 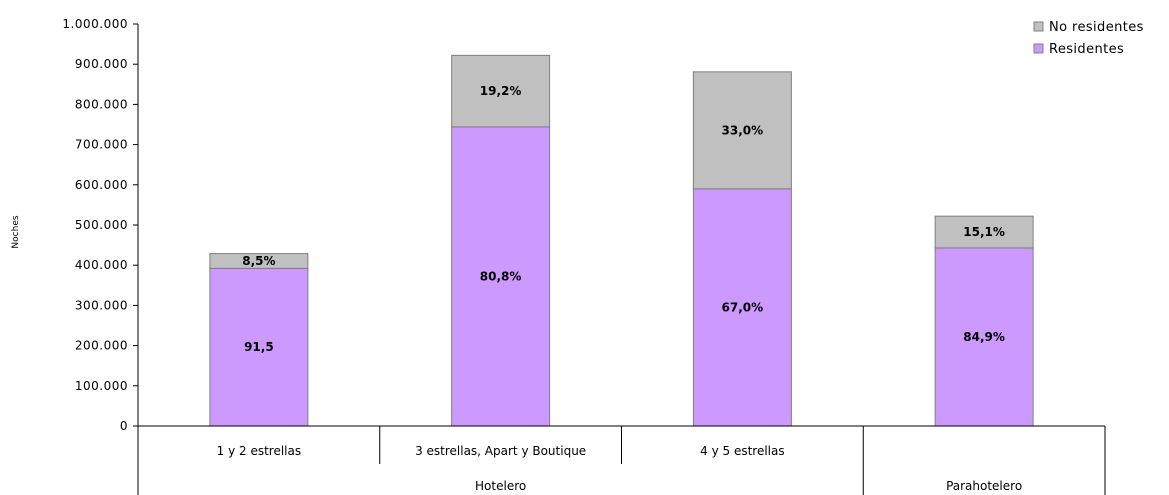 I want to click on data-label: 15,1%, so click(x=984, y=232).